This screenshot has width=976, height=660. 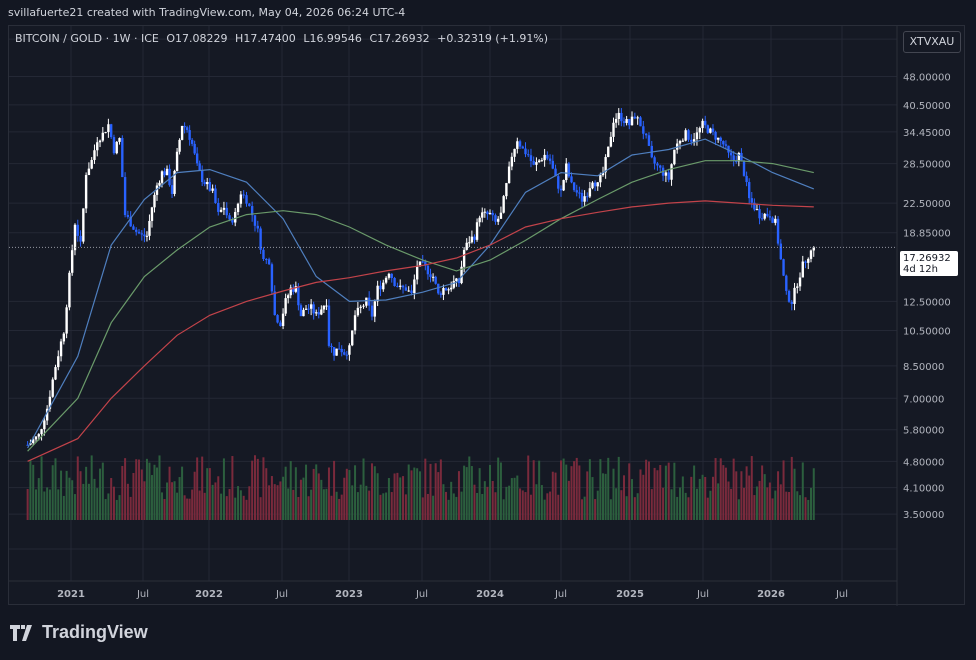 What do you see at coordinates (927, 106) in the screenshot?
I see `y-tick-label: 40.50000` at bounding box center [927, 106].